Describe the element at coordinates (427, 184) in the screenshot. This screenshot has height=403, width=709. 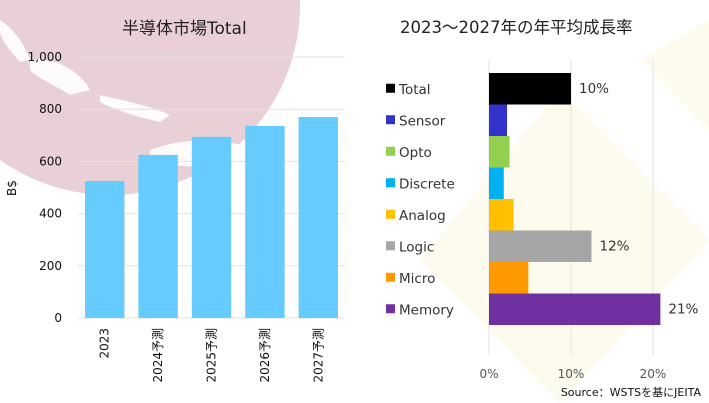
I see `legend-label: Discrete` at that location.